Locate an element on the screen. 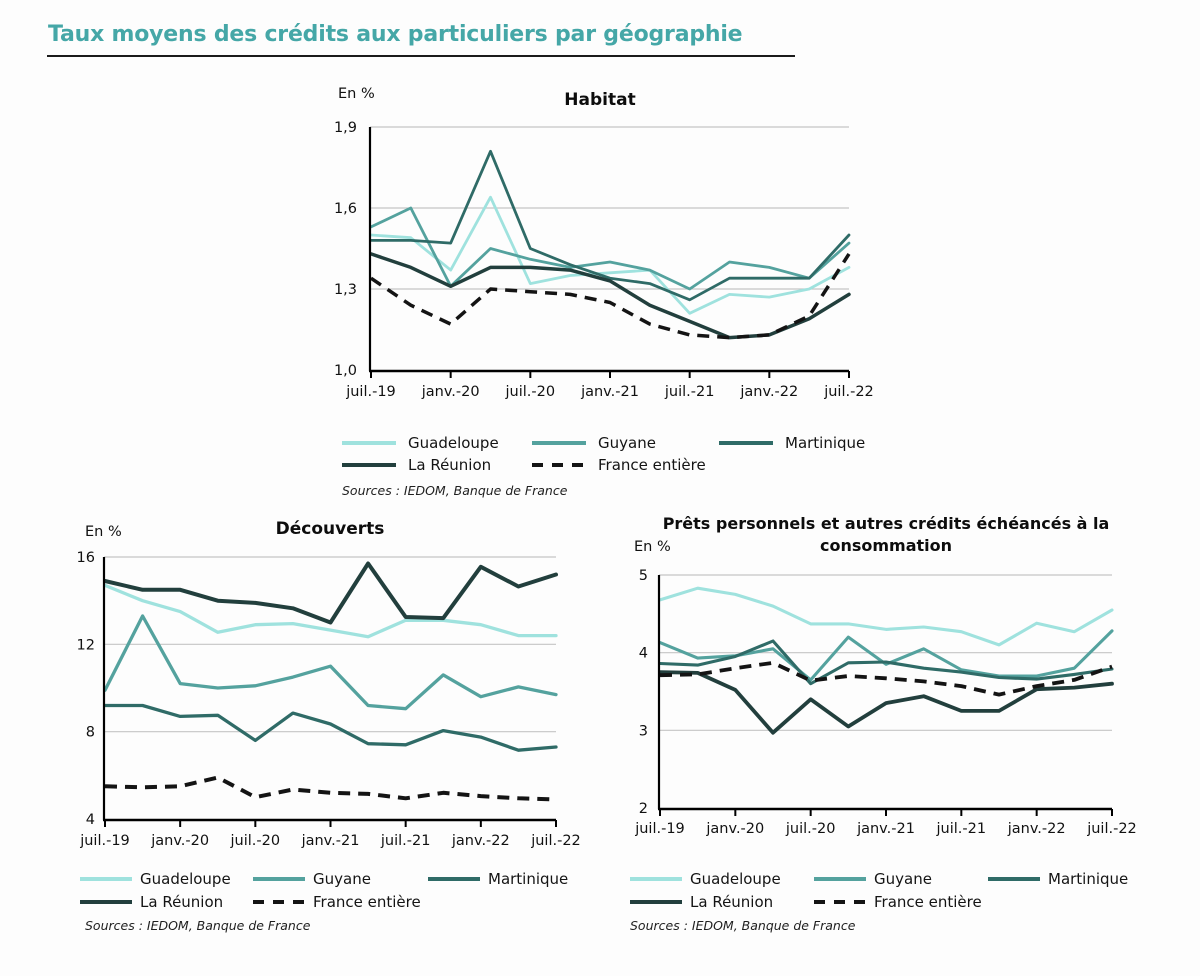 The image size is (1200, 976). title-underline is located at coordinates (421, 56).